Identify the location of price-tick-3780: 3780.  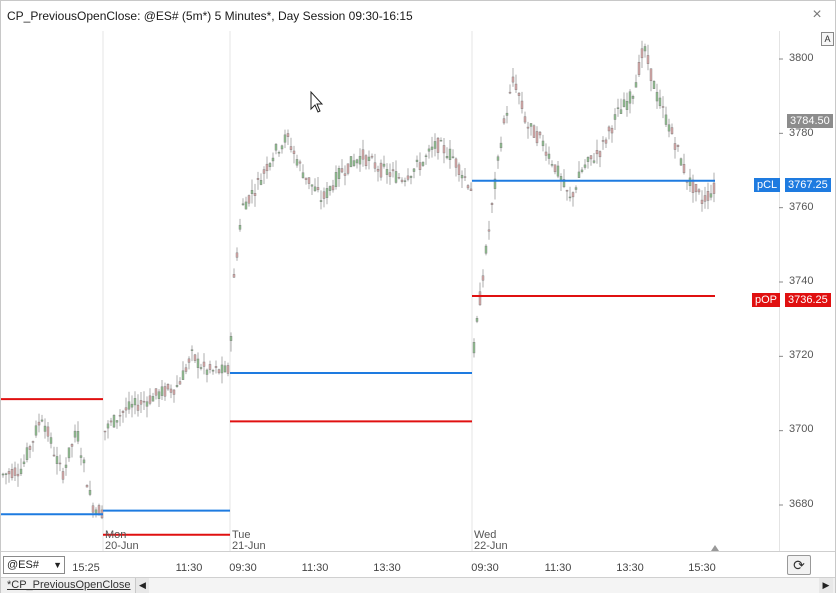
(801, 133).